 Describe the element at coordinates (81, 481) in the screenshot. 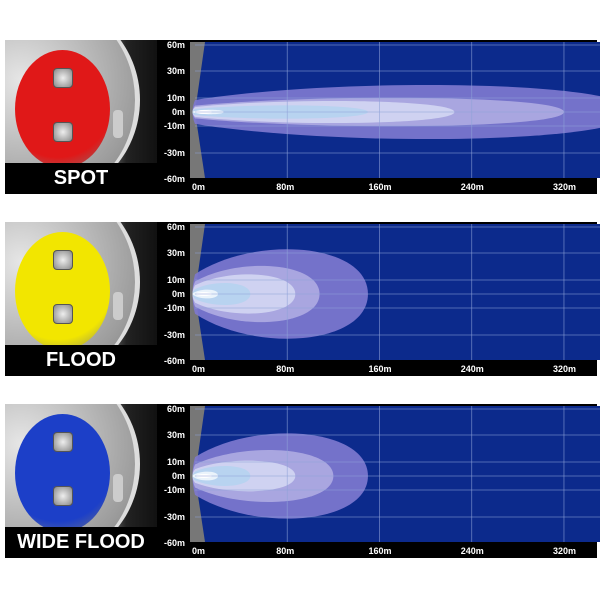

I see `light-photo: WIDE FLOOD` at that location.